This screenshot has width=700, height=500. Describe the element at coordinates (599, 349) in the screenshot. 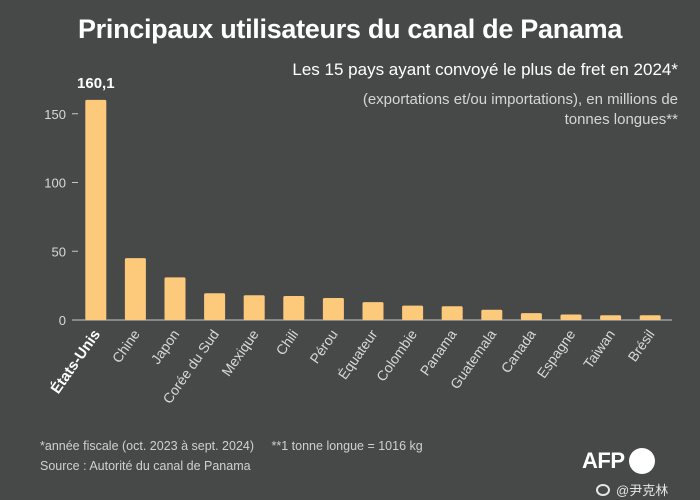

I see `x-tick-label: Taiwan` at that location.